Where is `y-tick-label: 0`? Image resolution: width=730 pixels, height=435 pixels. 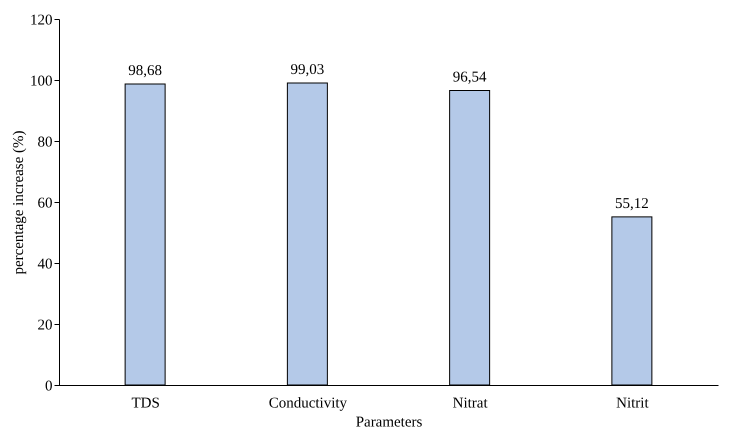
y-tick-label: 0 is located at coordinates (48, 386).